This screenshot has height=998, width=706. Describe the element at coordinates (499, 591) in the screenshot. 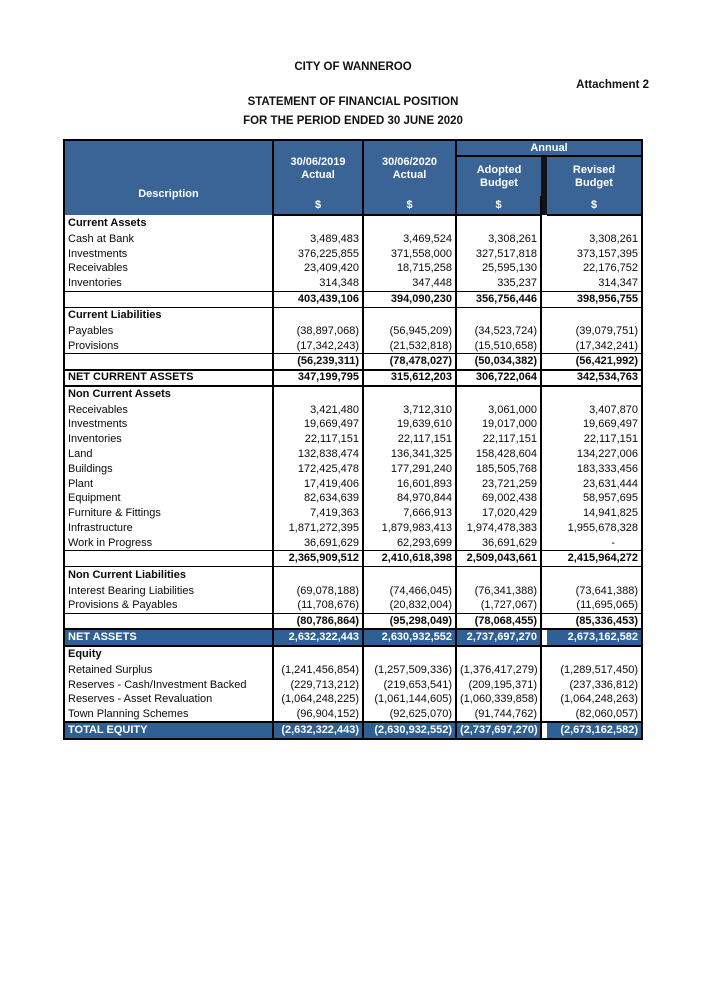

I see `cell-value: (76,341,388)` at that location.